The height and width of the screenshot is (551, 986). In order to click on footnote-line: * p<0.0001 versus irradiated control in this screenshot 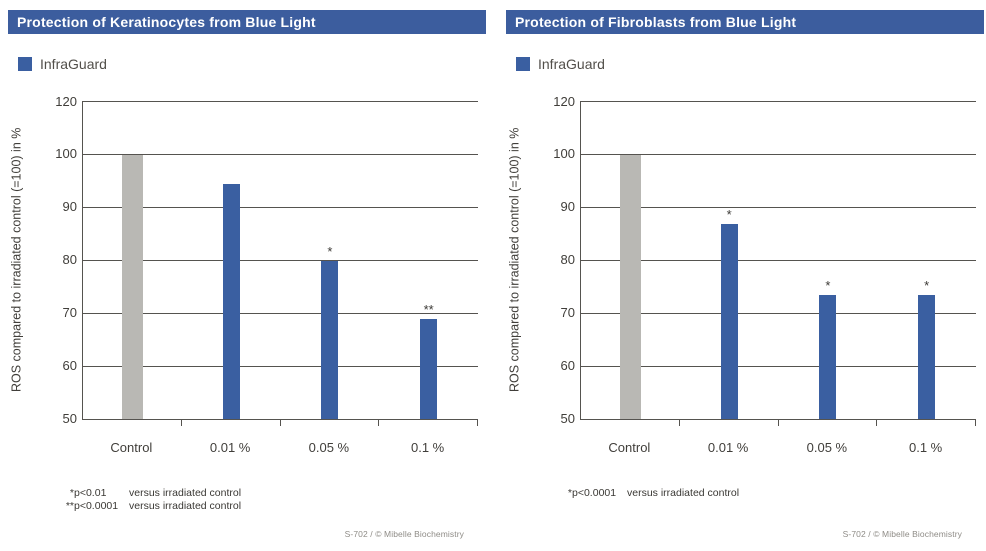, I will do `click(648, 493)`.